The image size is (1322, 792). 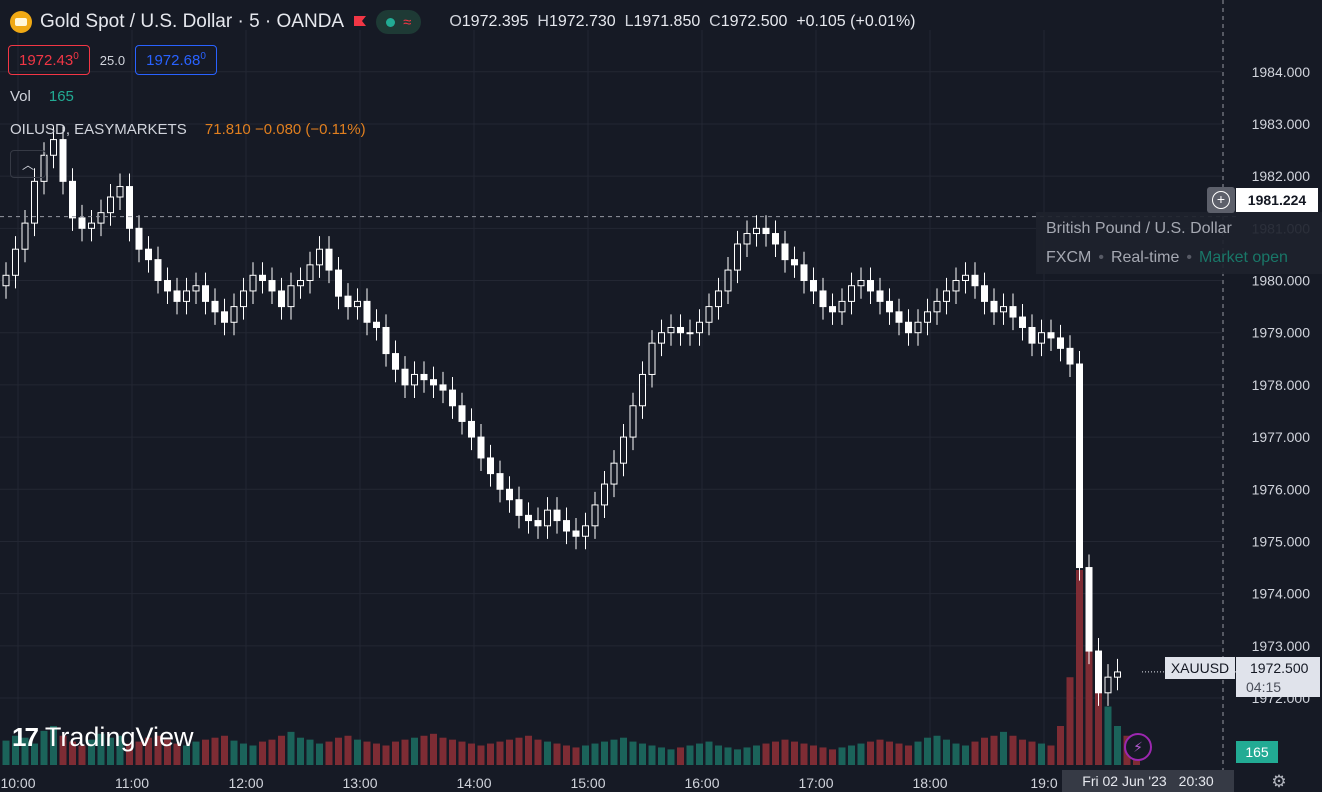 I want to click on tradingview-watermark: 17 TradingView, so click(x=103, y=737).